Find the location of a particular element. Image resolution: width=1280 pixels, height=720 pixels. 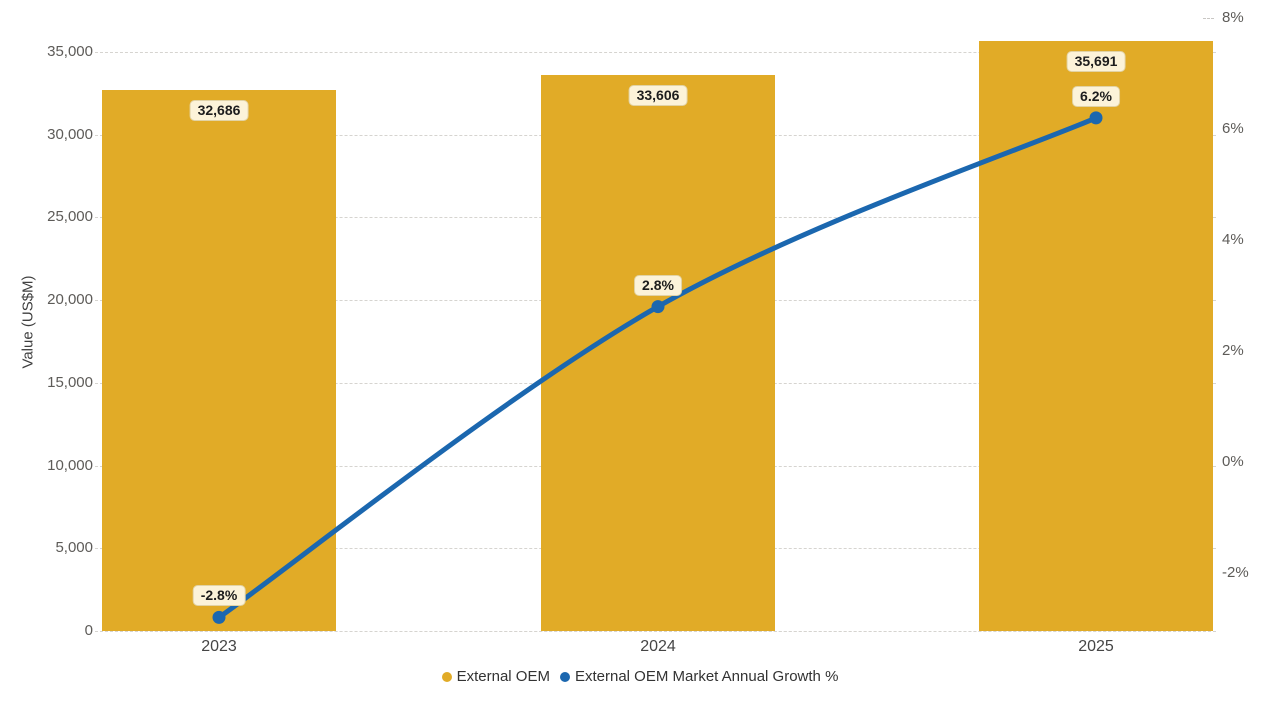

left-axis-tick-label: 0 is located at coordinates (88, 630).